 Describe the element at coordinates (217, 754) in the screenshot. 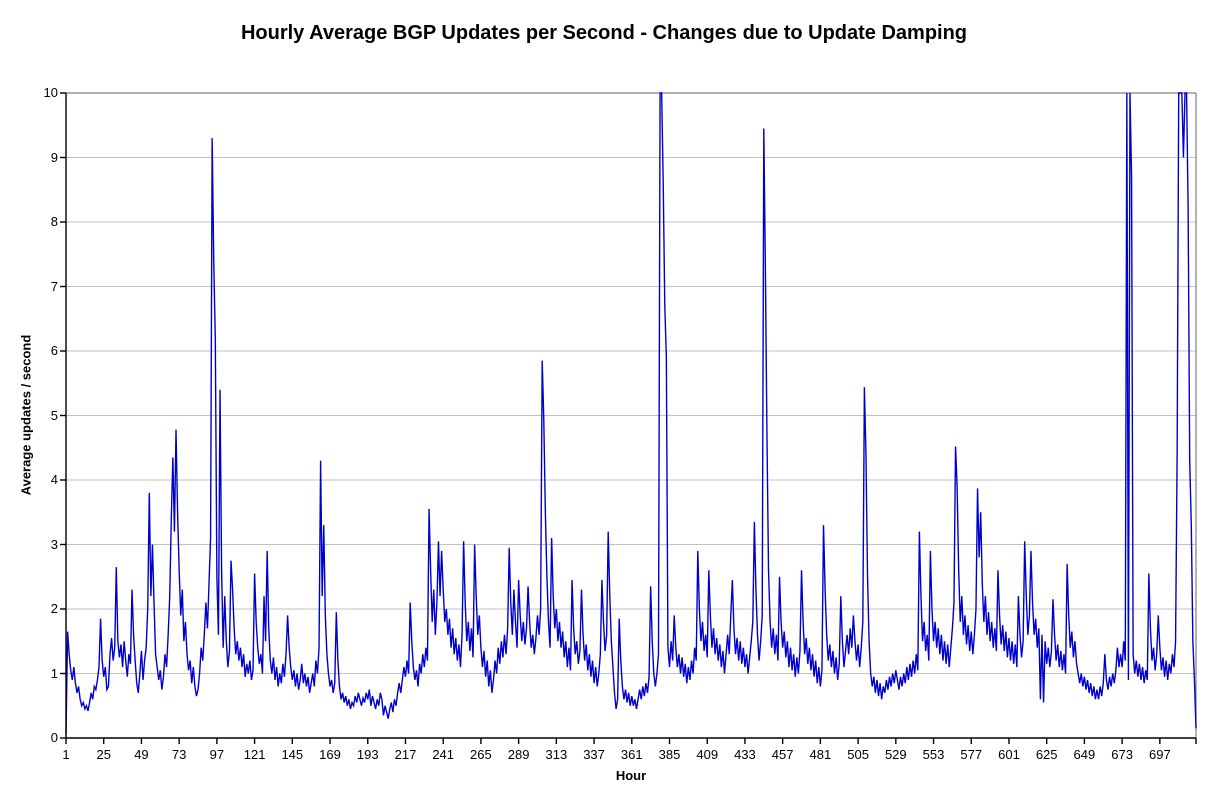

I see `x-tick-label: 97` at that location.